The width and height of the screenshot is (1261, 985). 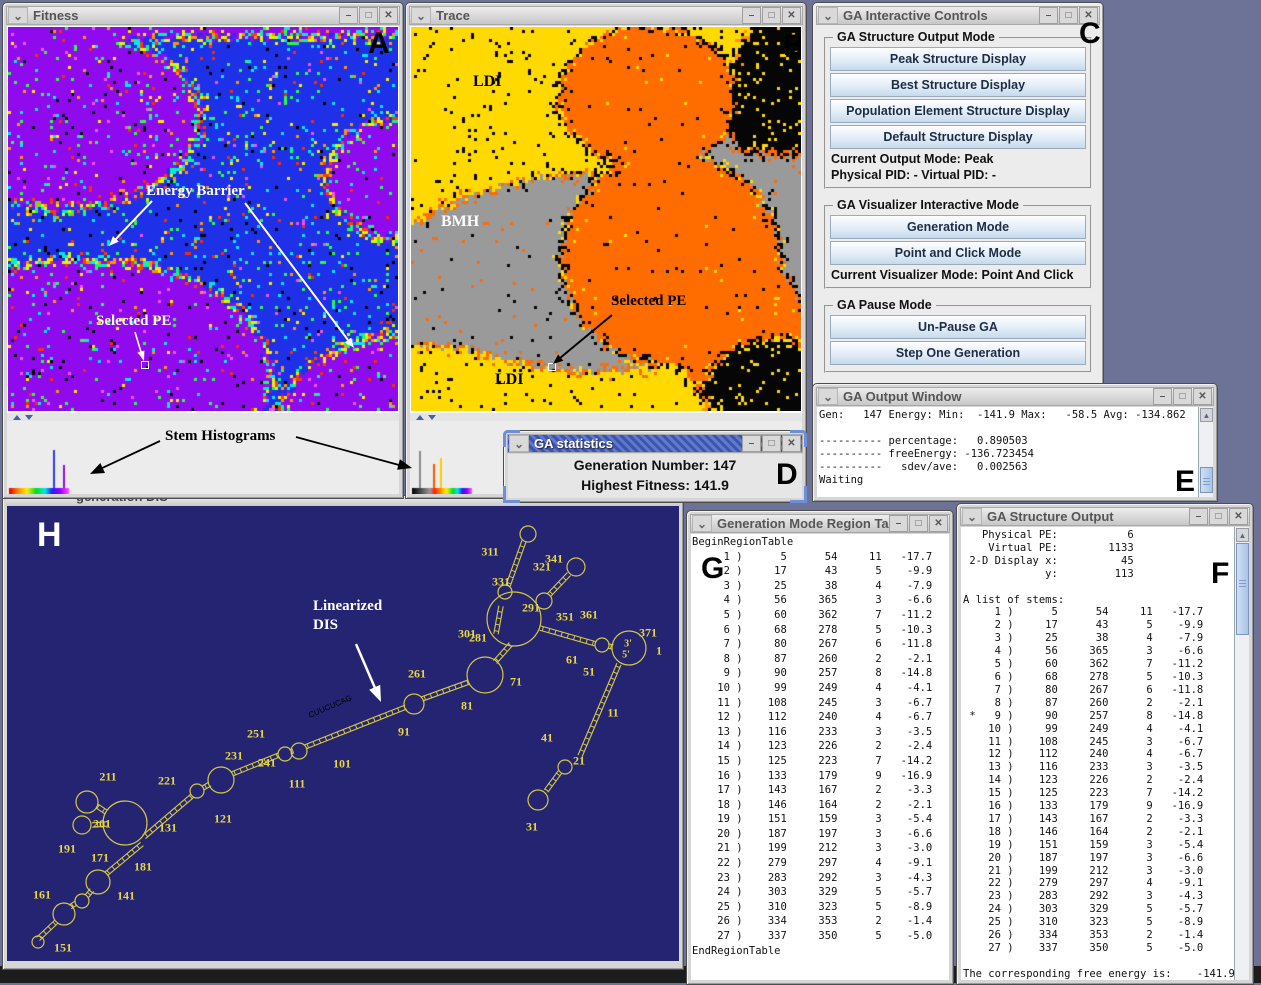 I want to click on region-table-titlebar: ⌄ Generation Mode Region Ta – □ ✕, so click(x=820, y=523).